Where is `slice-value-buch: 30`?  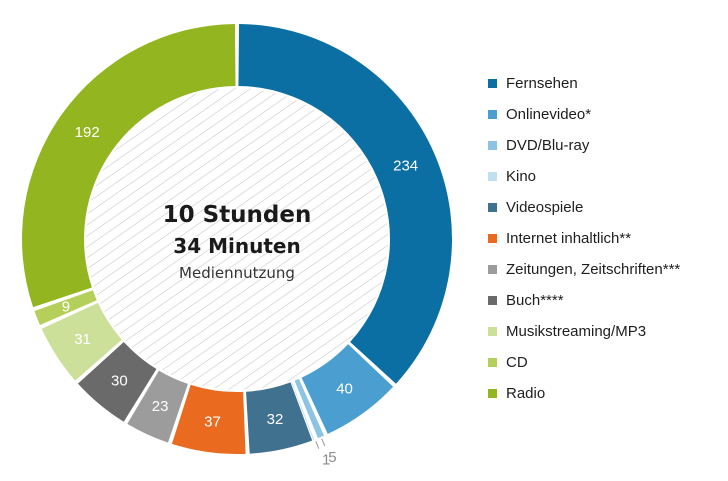
slice-value-buch: 30 is located at coordinates (119, 380).